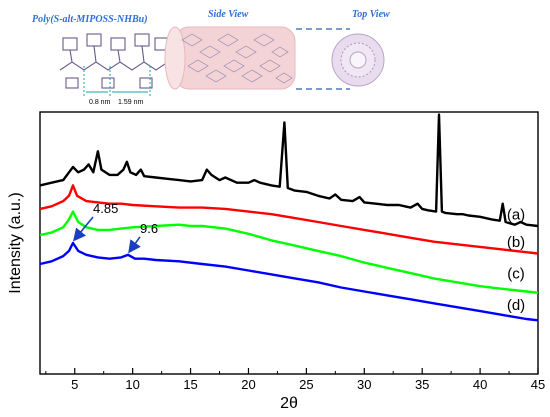 The height and width of the screenshot is (417, 550). Describe the element at coordinates (130, 102) in the screenshot. I see `inset-dim-2: 1.59 nm` at that location.